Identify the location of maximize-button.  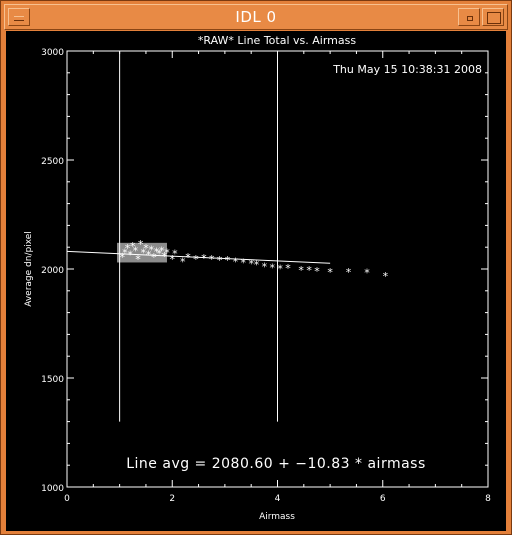
(493, 17).